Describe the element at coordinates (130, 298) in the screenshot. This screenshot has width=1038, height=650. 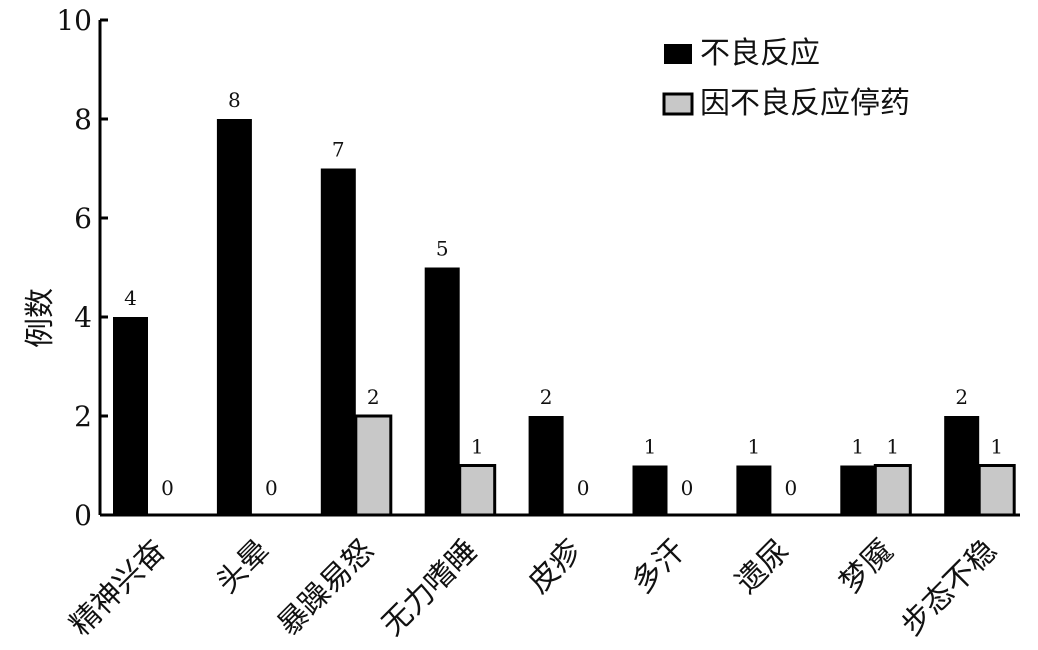
I see `data-label-adverse: 4` at that location.